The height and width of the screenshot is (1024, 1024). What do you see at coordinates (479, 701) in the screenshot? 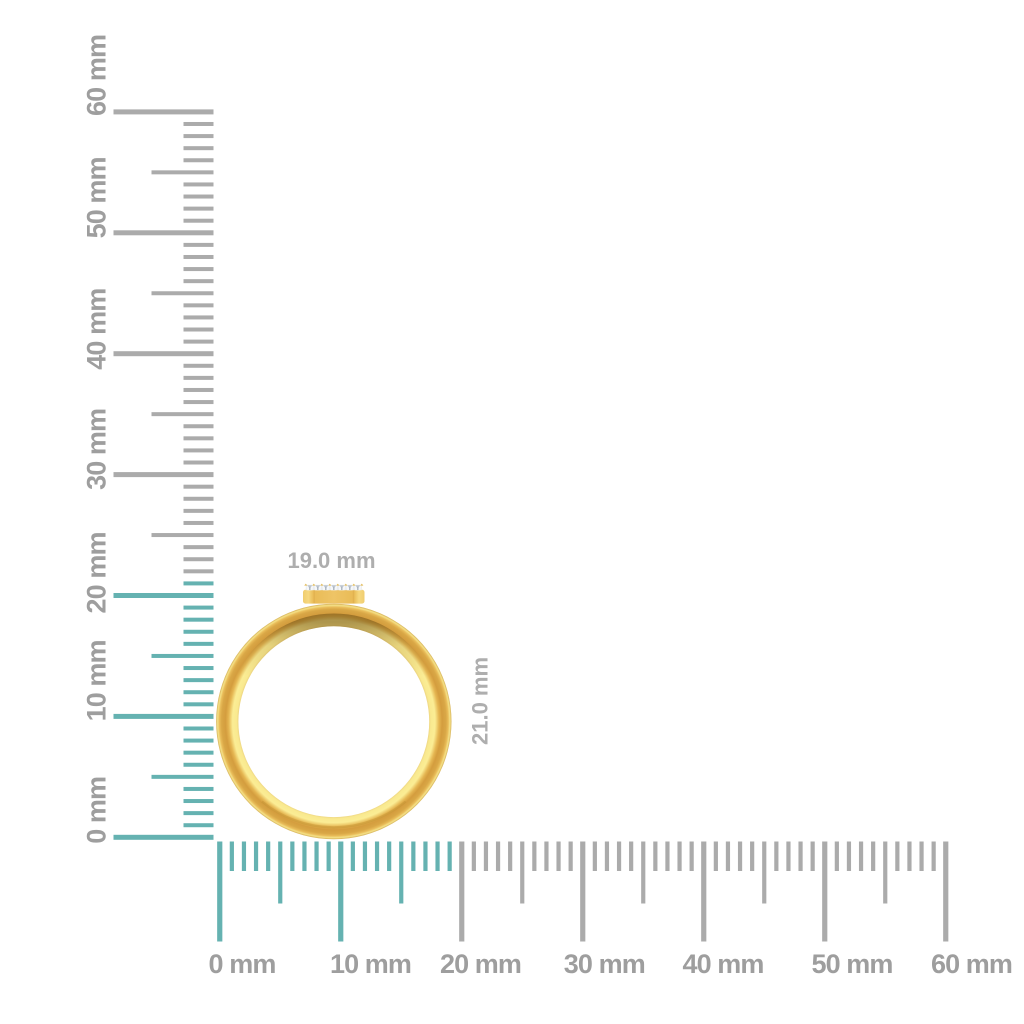
I see `svg-text: 21.0 mm` at bounding box center [479, 701].